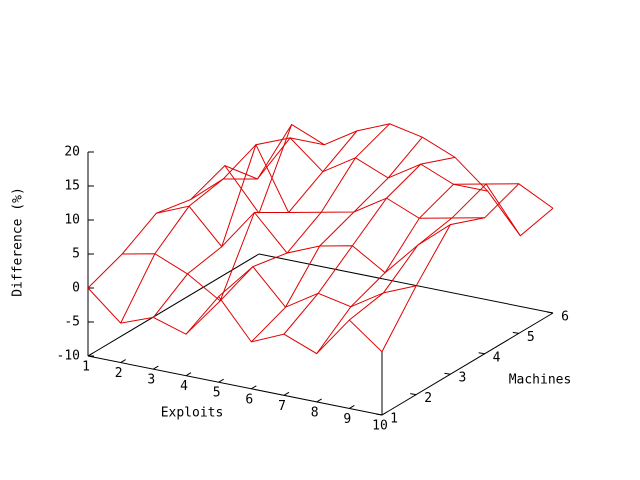  I want to click on y-axis, so click(467, 364).